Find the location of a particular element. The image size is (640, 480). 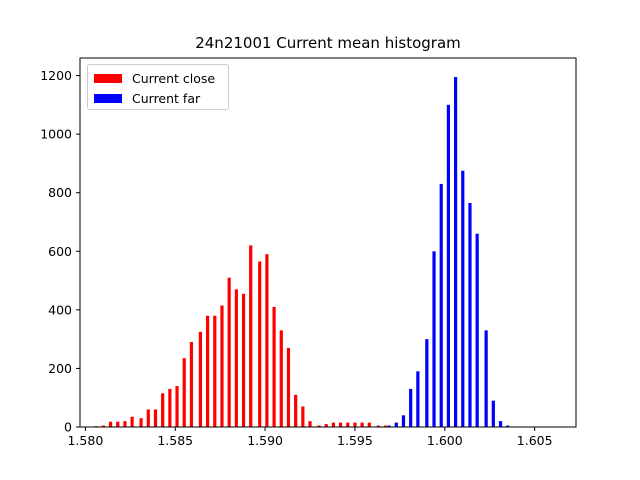

legend: Current close Current far is located at coordinates (158, 87).